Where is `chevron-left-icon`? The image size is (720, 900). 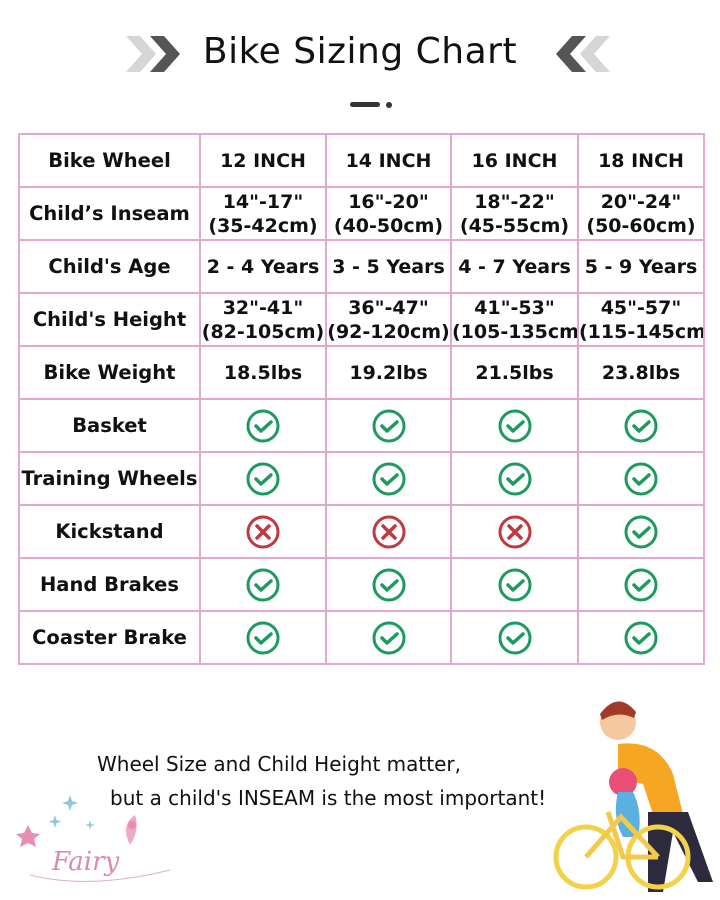
chevron-left-icon is located at coordinates (583, 54).